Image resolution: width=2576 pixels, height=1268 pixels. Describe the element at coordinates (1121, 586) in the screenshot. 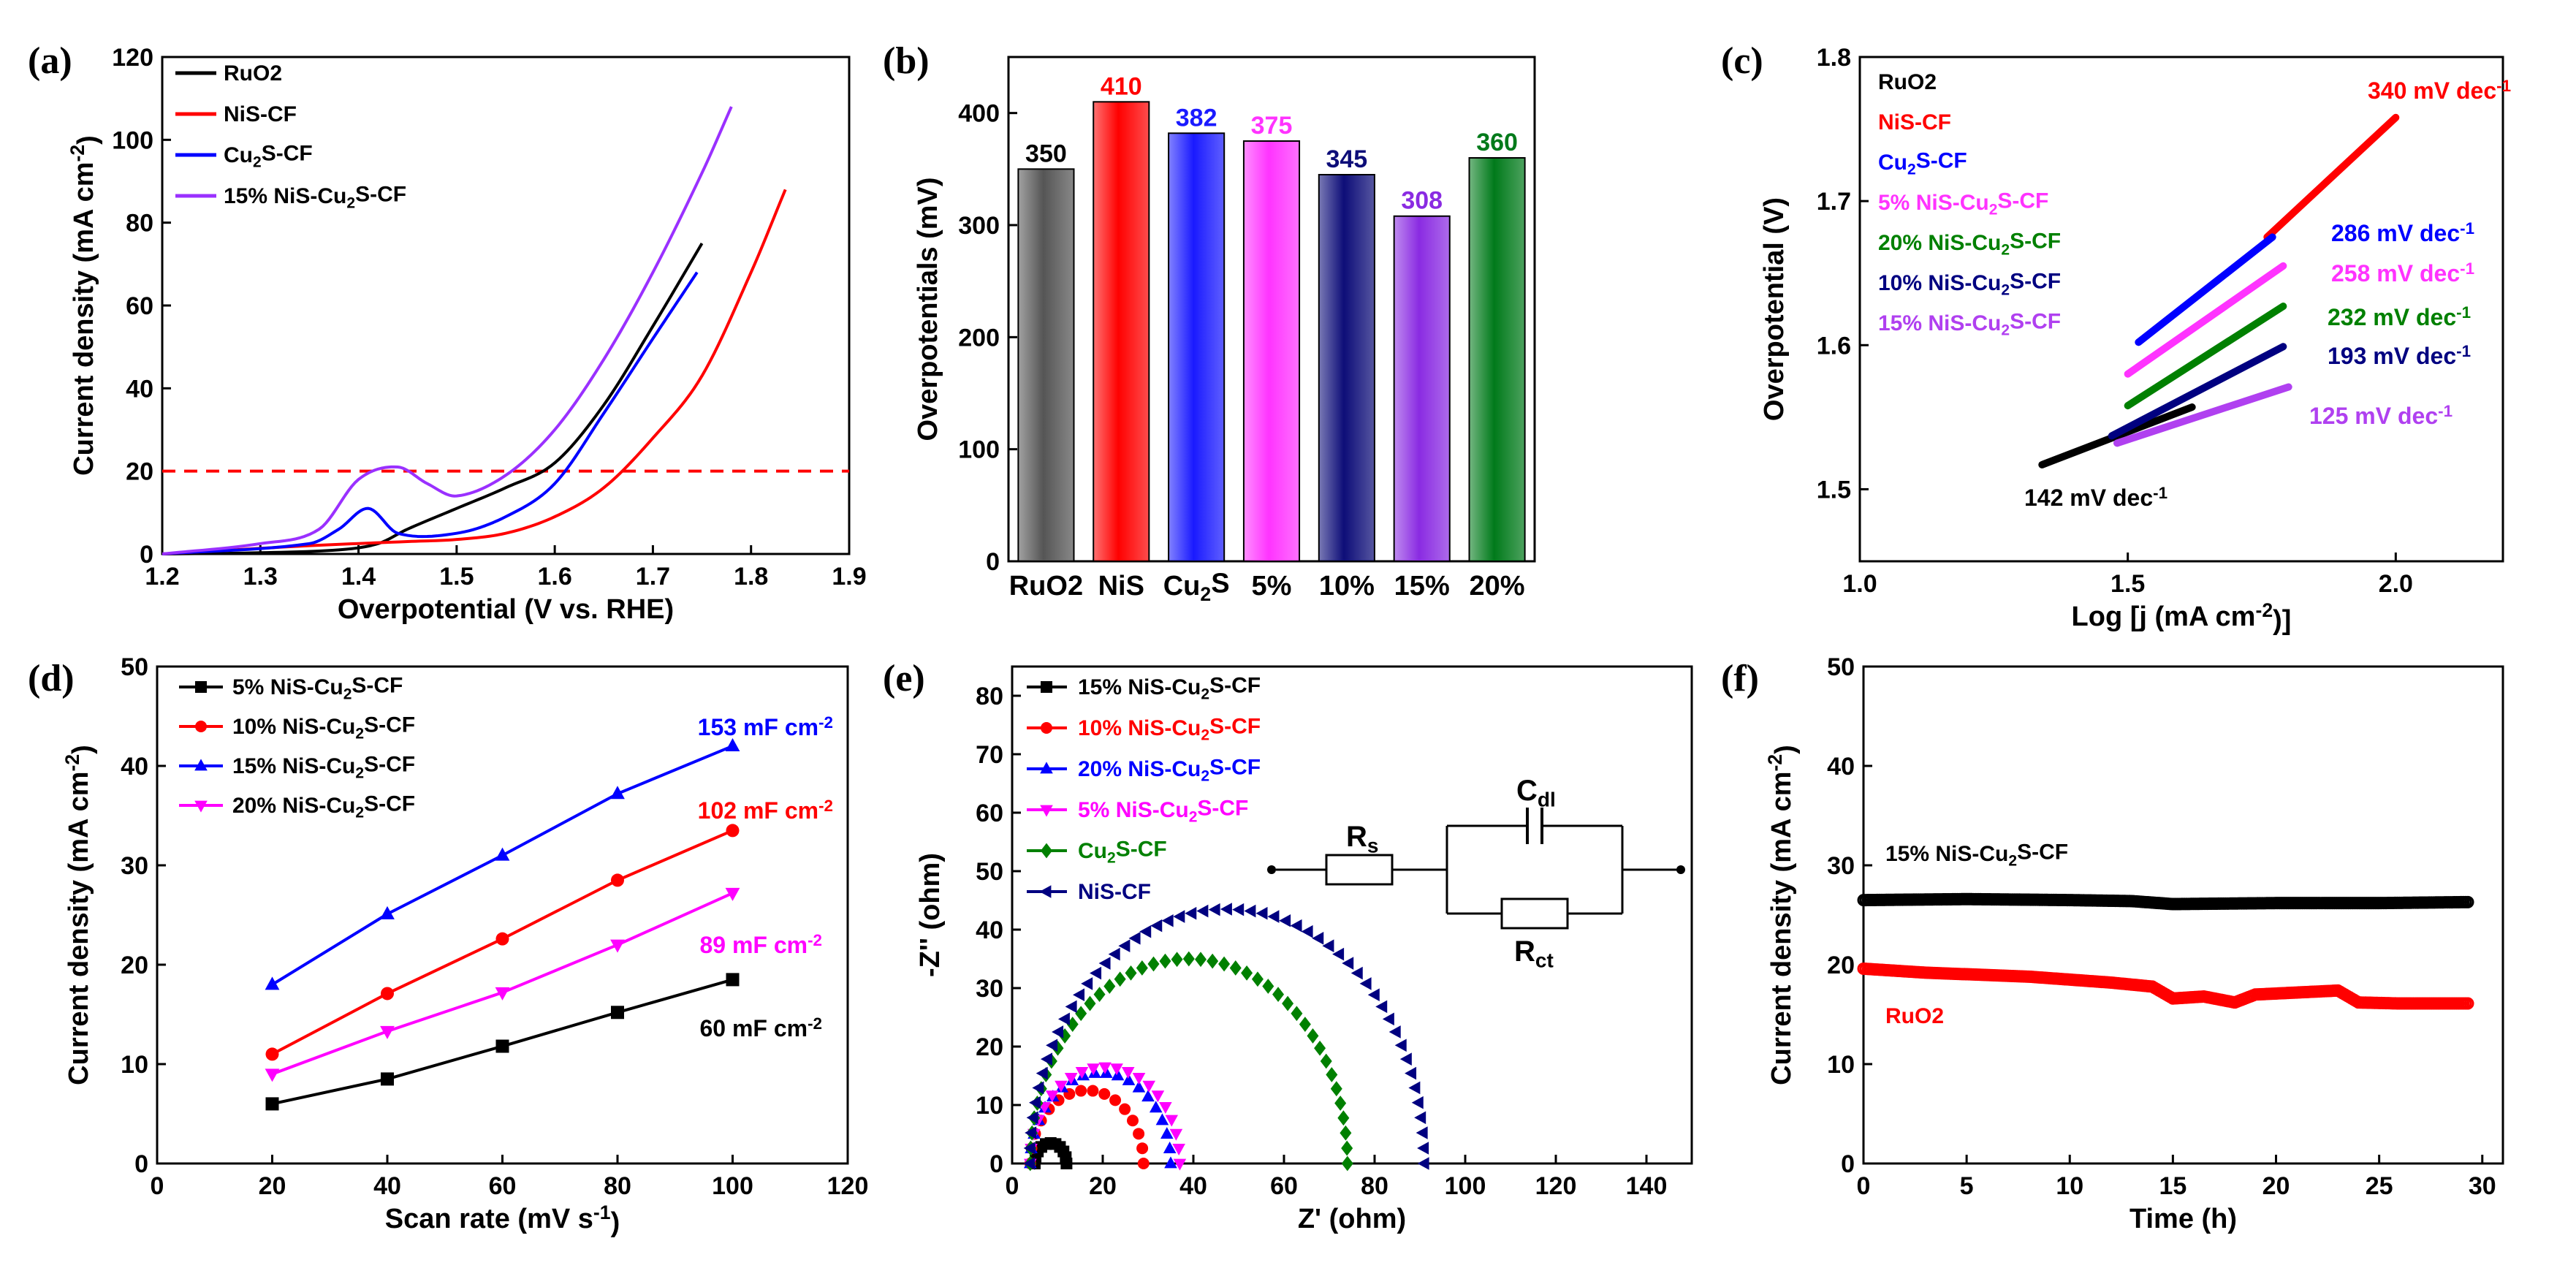

I see `x-category-label: NiS` at that location.